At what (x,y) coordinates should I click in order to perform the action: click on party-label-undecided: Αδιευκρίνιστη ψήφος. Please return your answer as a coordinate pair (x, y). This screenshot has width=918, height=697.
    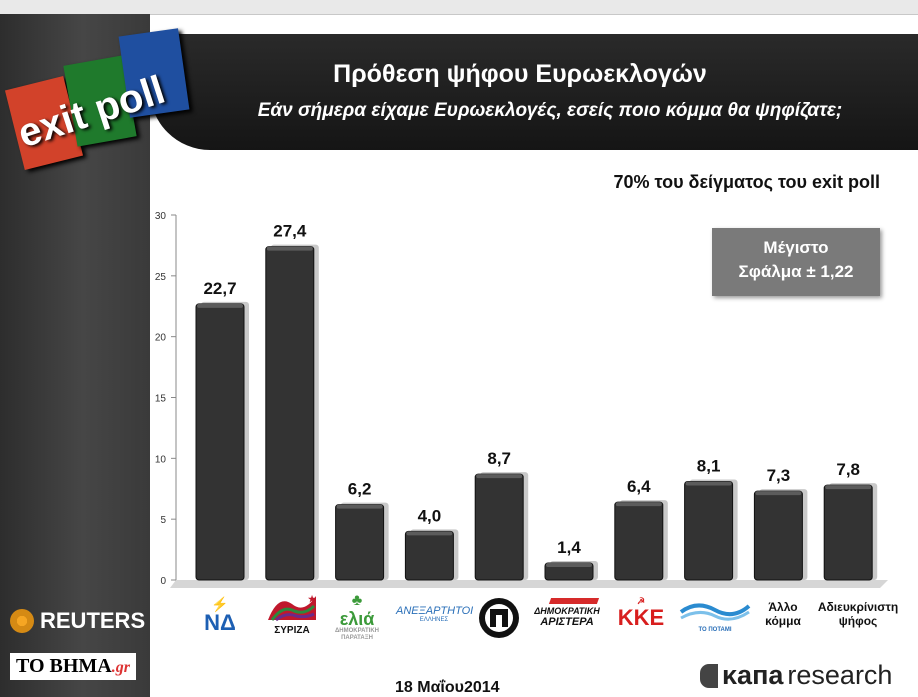
    Looking at the image, I should click on (858, 614).